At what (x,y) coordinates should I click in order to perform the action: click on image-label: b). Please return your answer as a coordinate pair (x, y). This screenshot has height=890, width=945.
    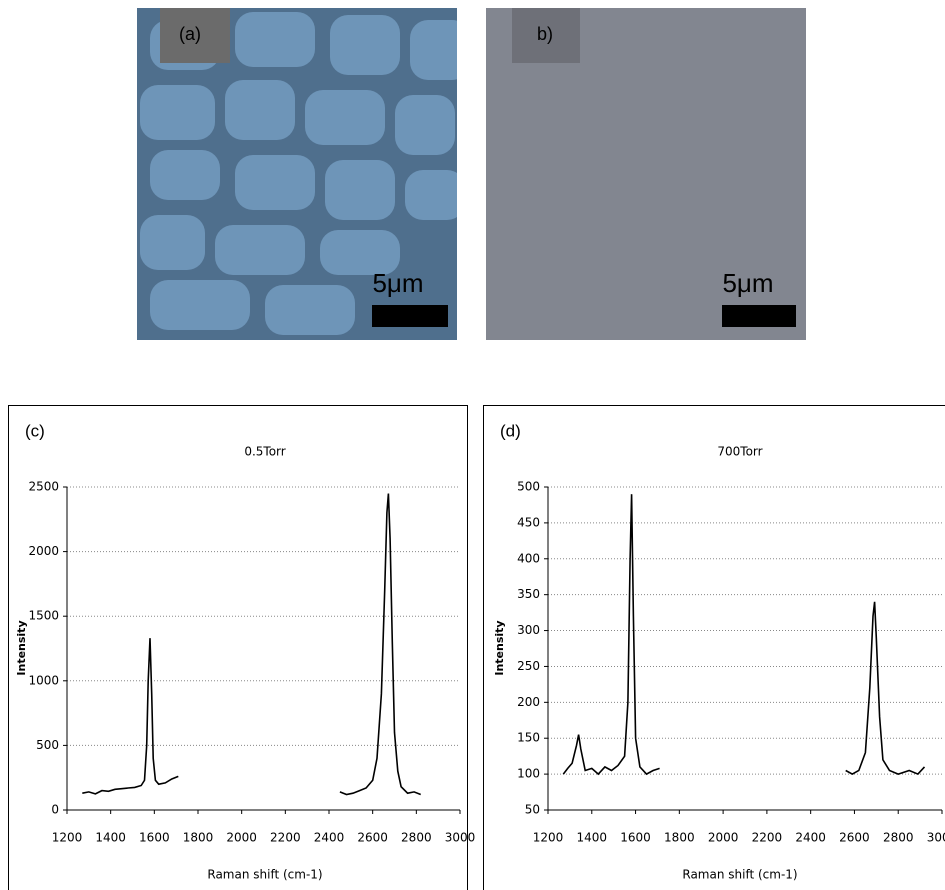
    Looking at the image, I should click on (545, 34).